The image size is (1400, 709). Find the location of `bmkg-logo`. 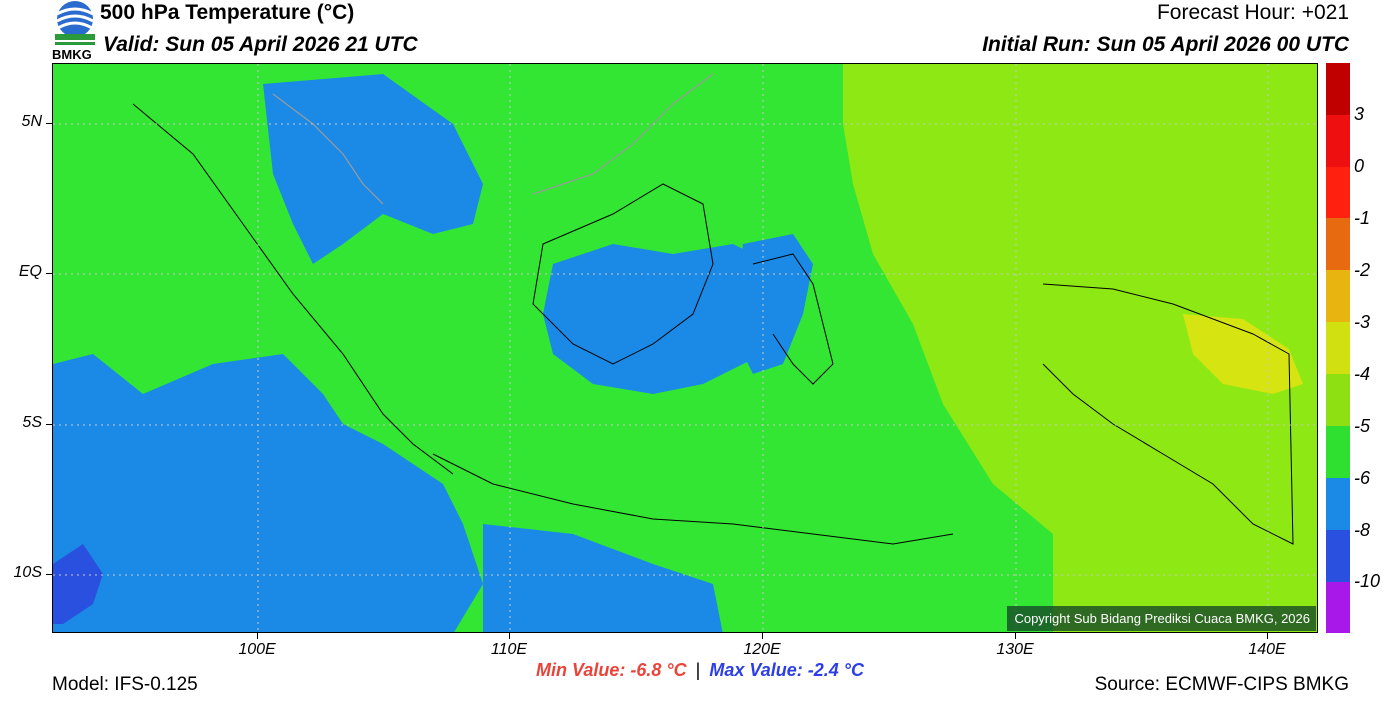

bmkg-logo is located at coordinates (75, 23).